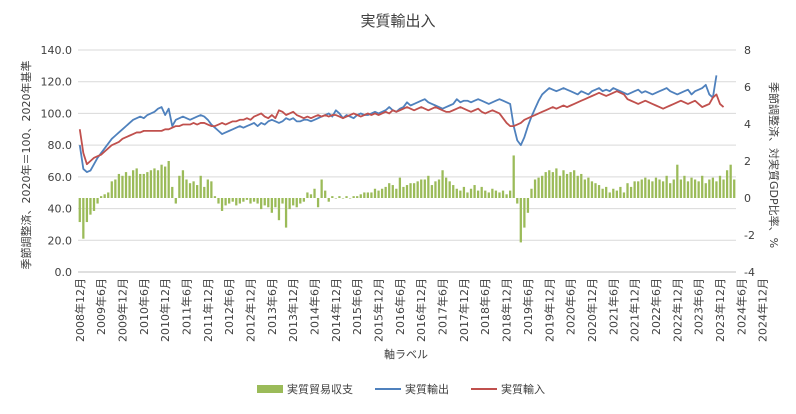 The image size is (796, 414). What do you see at coordinates (656, 306) in the screenshot?
I see `x-tick-label: 2022年6月` at bounding box center [656, 306].